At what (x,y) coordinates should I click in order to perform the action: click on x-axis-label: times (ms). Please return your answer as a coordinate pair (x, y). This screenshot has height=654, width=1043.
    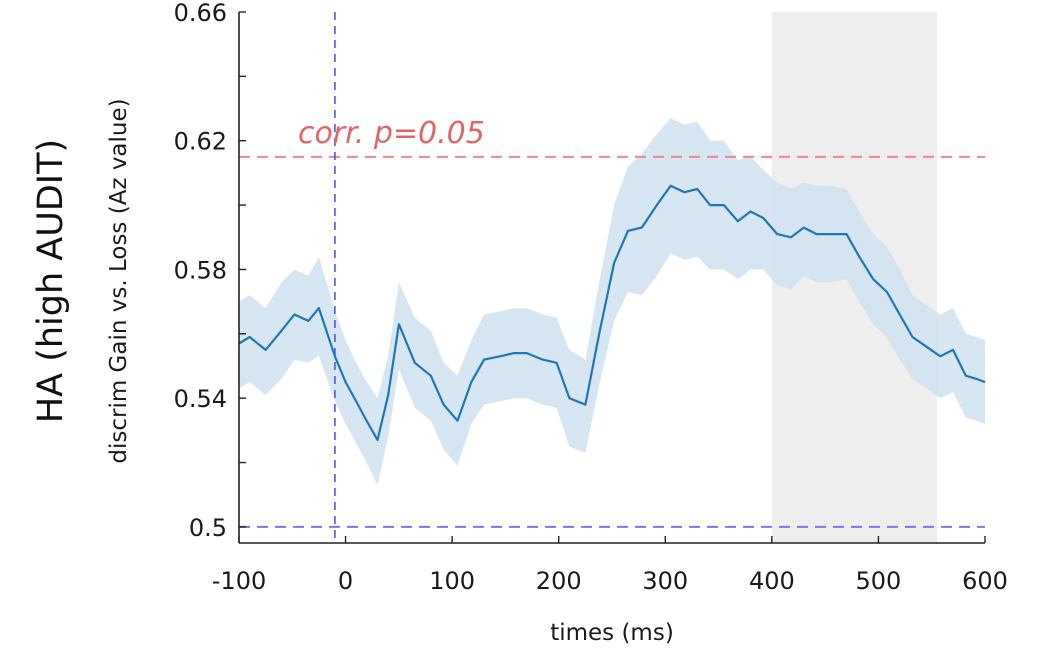
    Looking at the image, I should click on (612, 633).